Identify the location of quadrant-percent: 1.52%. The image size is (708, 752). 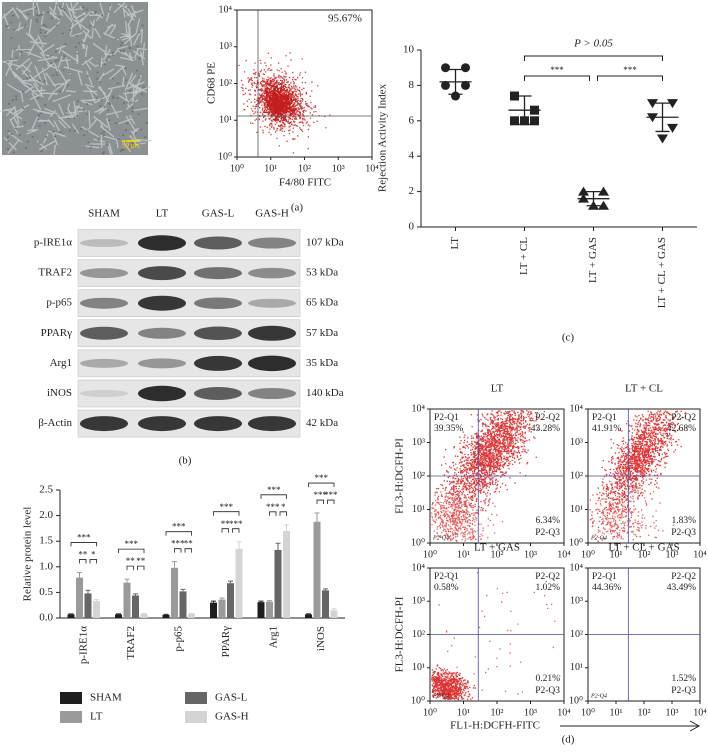
(683, 679).